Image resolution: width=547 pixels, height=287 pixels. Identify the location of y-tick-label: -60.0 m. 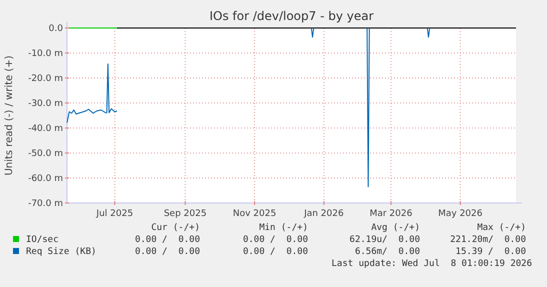
(45, 179).